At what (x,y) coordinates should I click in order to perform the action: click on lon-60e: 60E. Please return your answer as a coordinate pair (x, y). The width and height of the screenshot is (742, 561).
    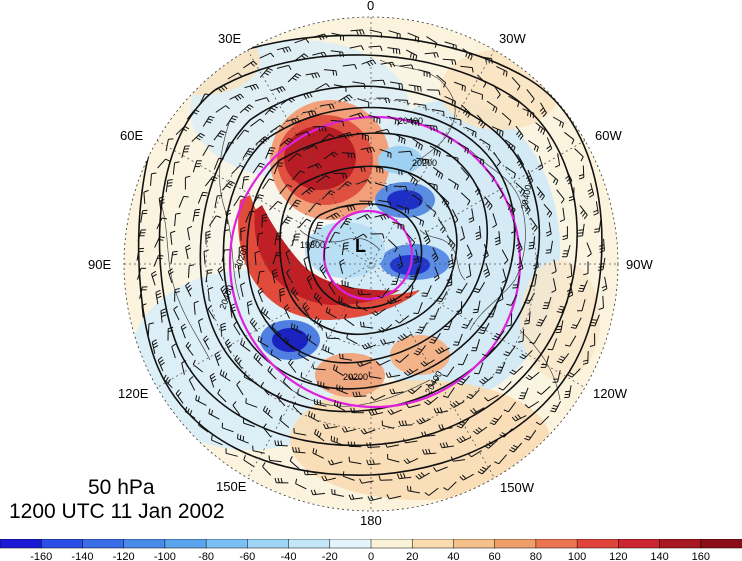
    Looking at the image, I should click on (131, 135).